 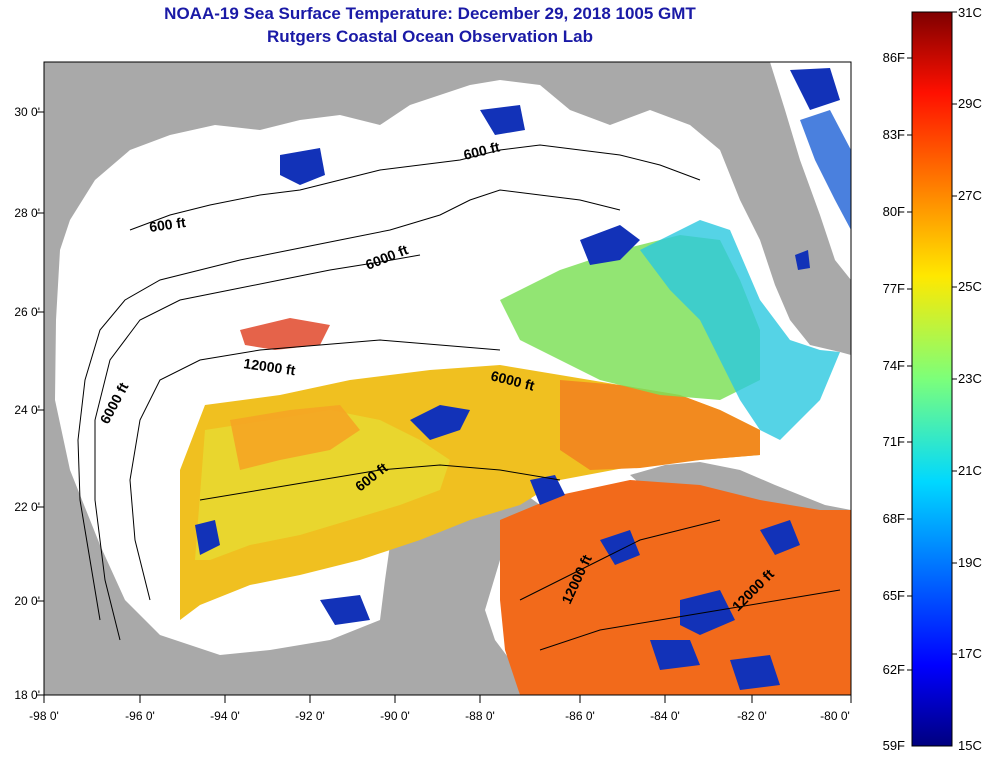 I want to click on lon-label-90: -90 0', so click(x=395, y=716).